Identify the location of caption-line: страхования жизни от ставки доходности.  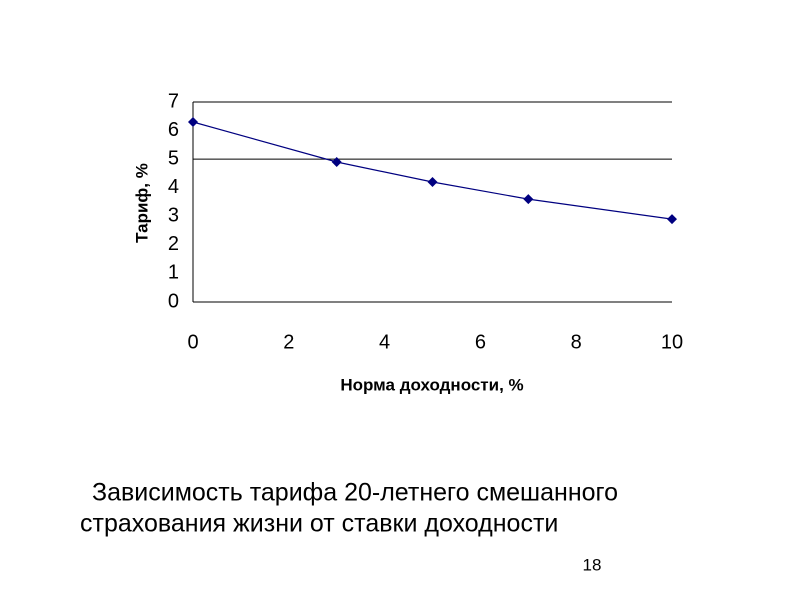
(319, 524).